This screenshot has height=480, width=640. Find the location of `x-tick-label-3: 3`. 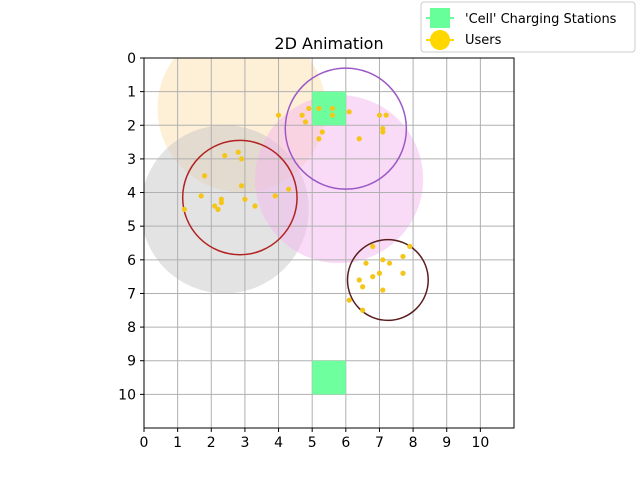

x-tick-label-3: 3 is located at coordinates (244, 443).